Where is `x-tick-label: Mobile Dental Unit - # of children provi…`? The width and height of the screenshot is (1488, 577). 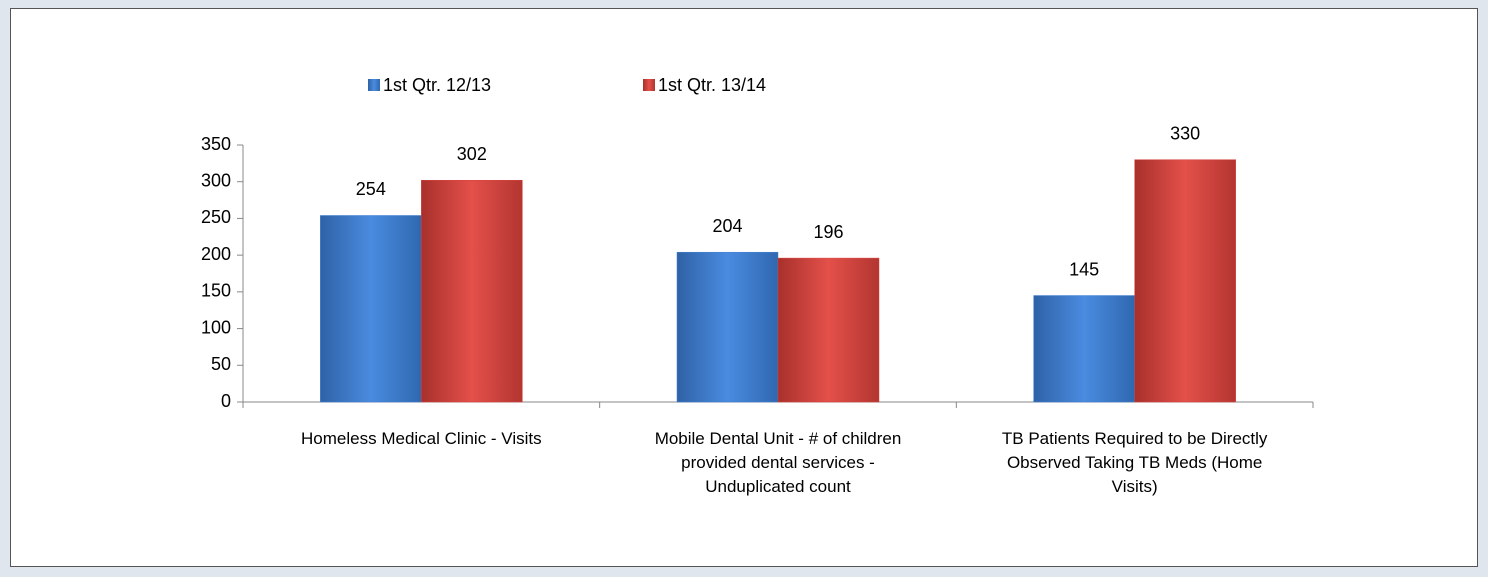 x-tick-label: Mobile Dental Unit - # of children provi… is located at coordinates (778, 462).